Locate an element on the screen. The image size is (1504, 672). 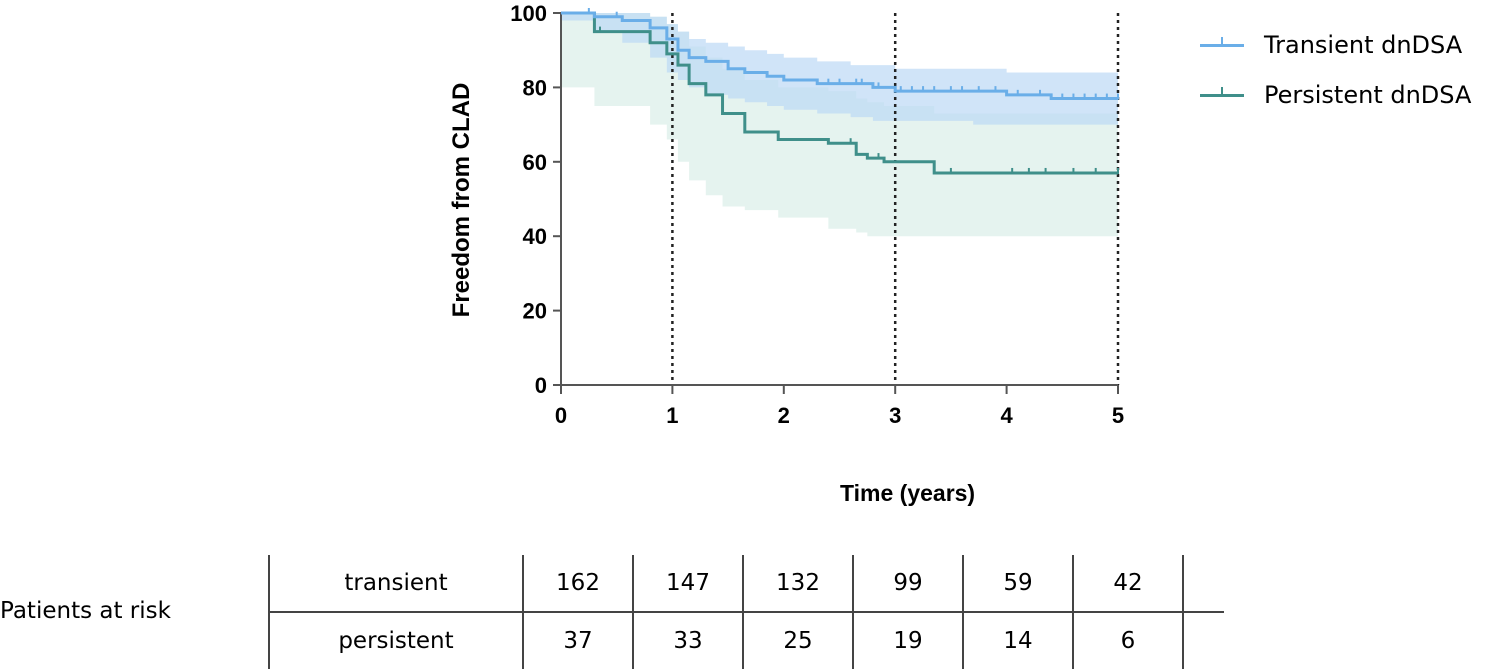
legend-item-persistent: Persistent dnDSA is located at coordinates (1335, 95).